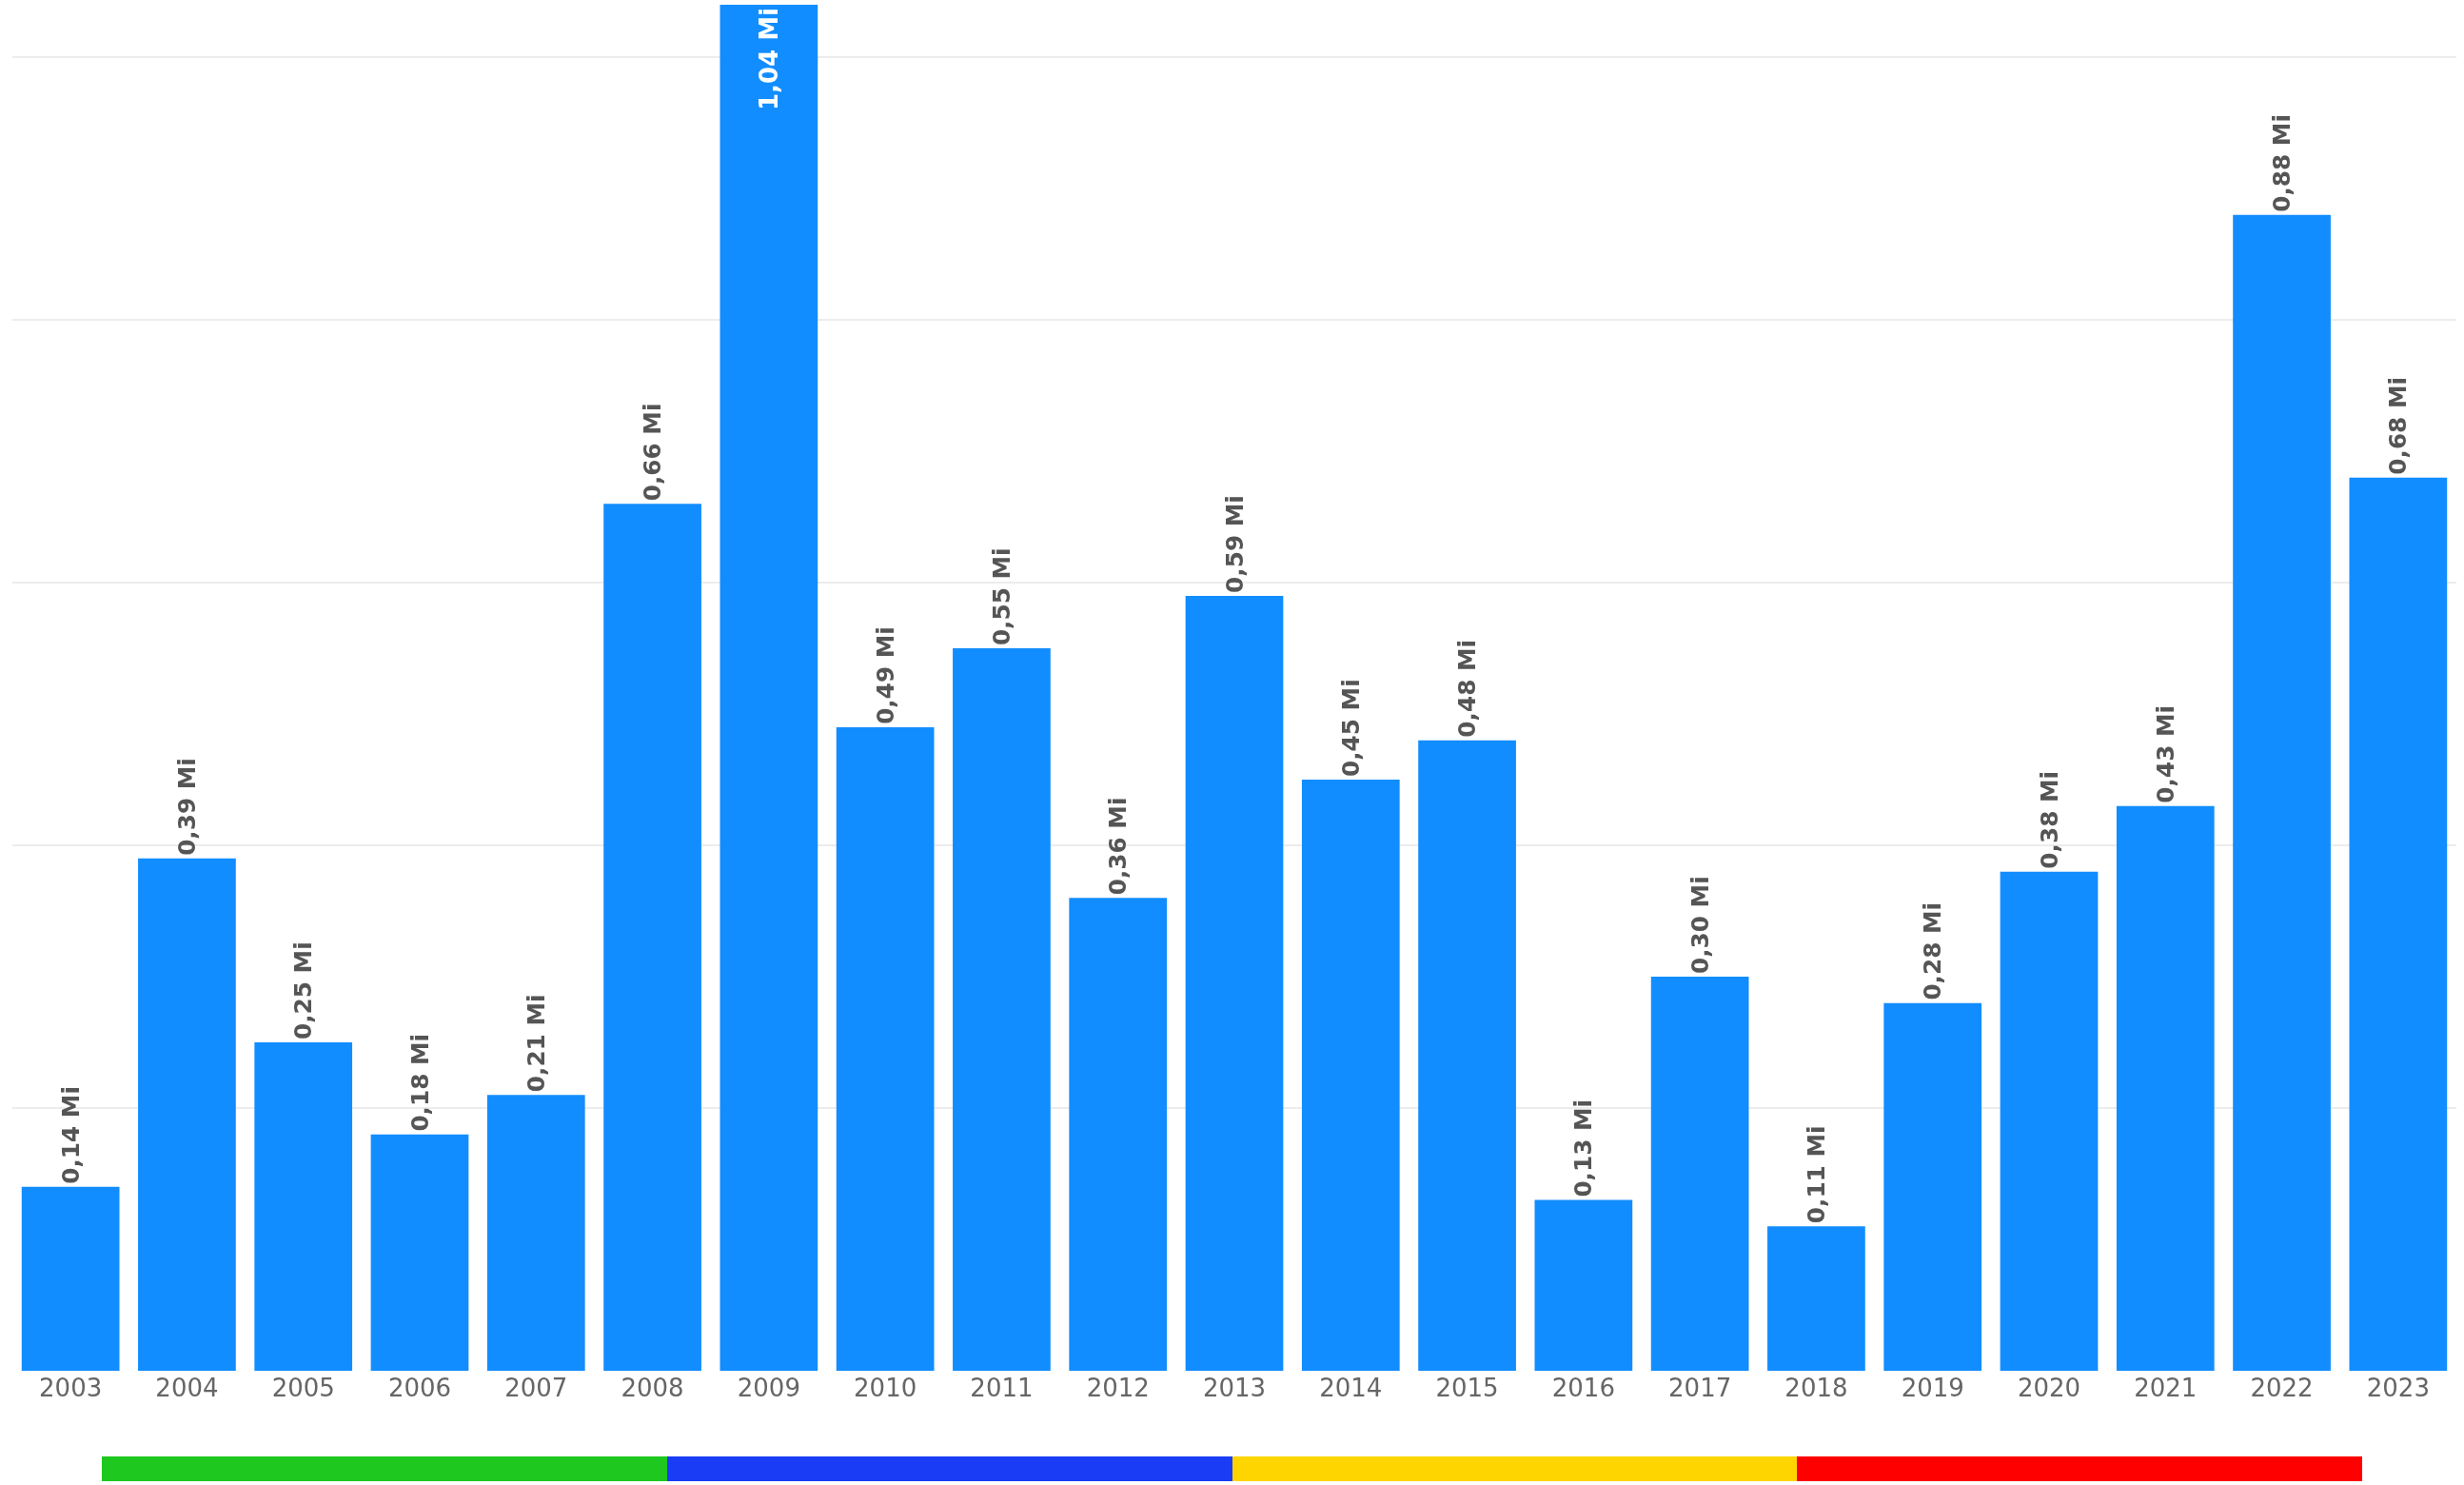  I want to click on x-tick-label: 2014, so click(1351, 1388).